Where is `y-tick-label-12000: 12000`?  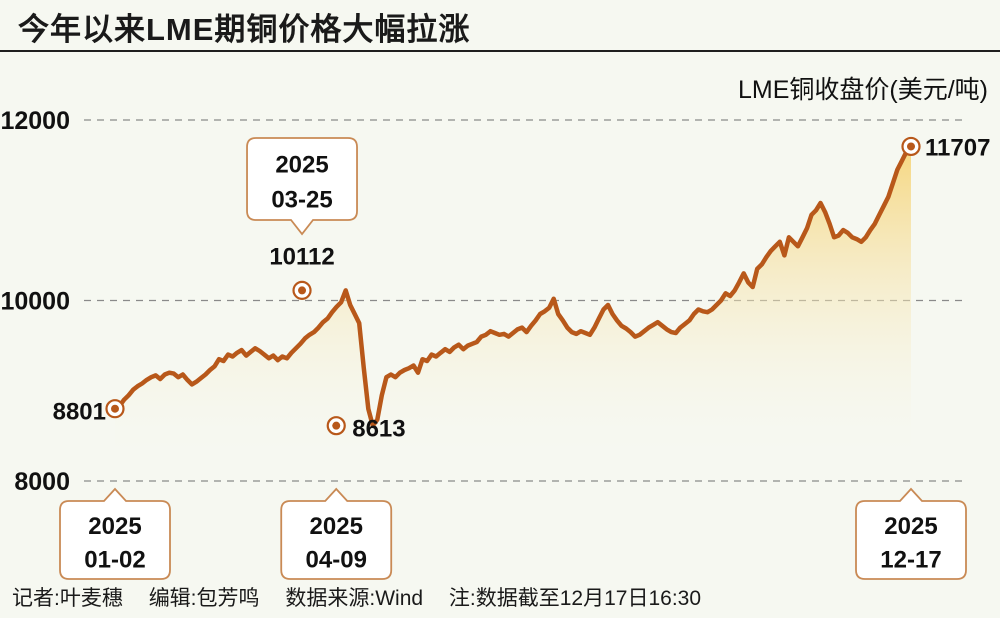 y-tick-label-12000: 12000 is located at coordinates (35, 121).